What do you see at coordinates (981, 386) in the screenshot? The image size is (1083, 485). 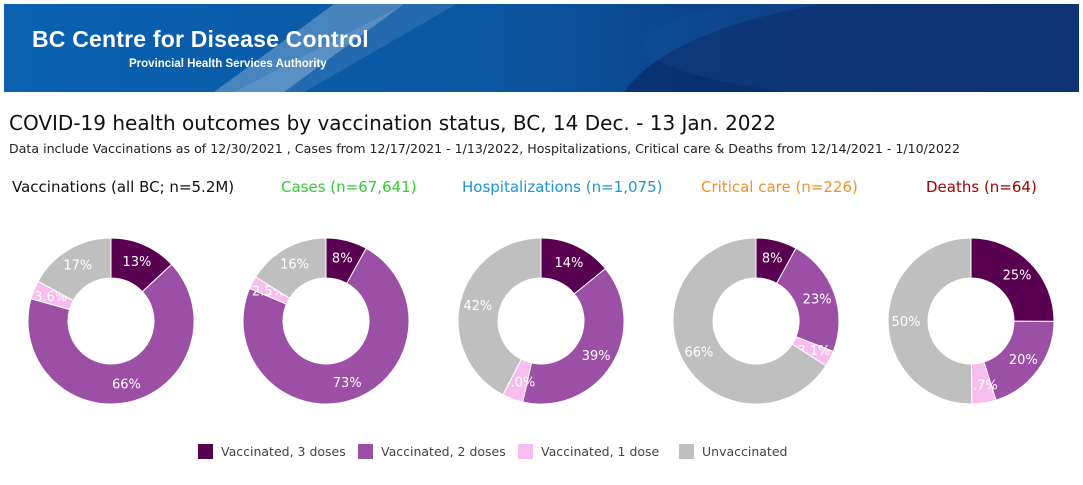 I see `slice-label: 4.7%` at bounding box center [981, 386].